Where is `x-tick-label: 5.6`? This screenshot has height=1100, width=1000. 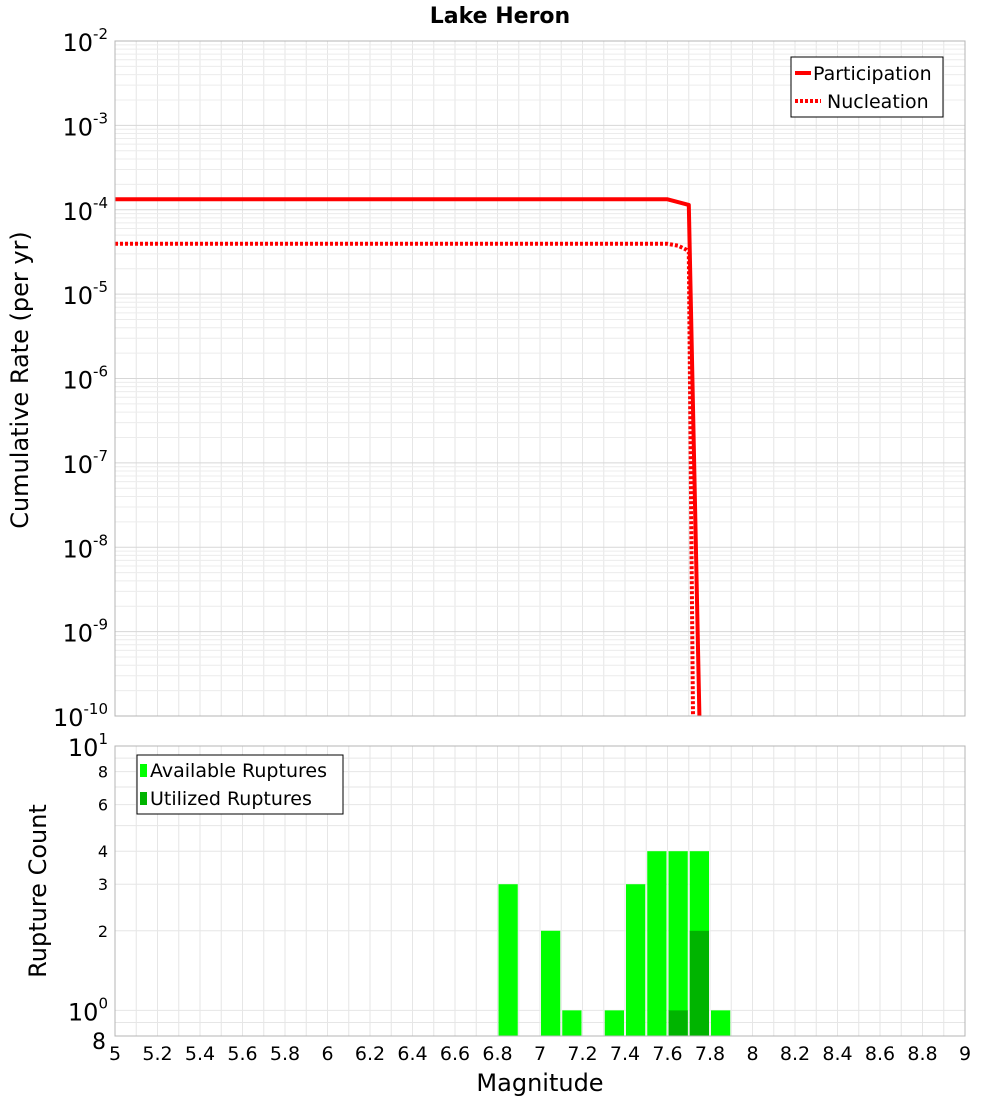
x-tick-label: 5.6 is located at coordinates (242, 1054).